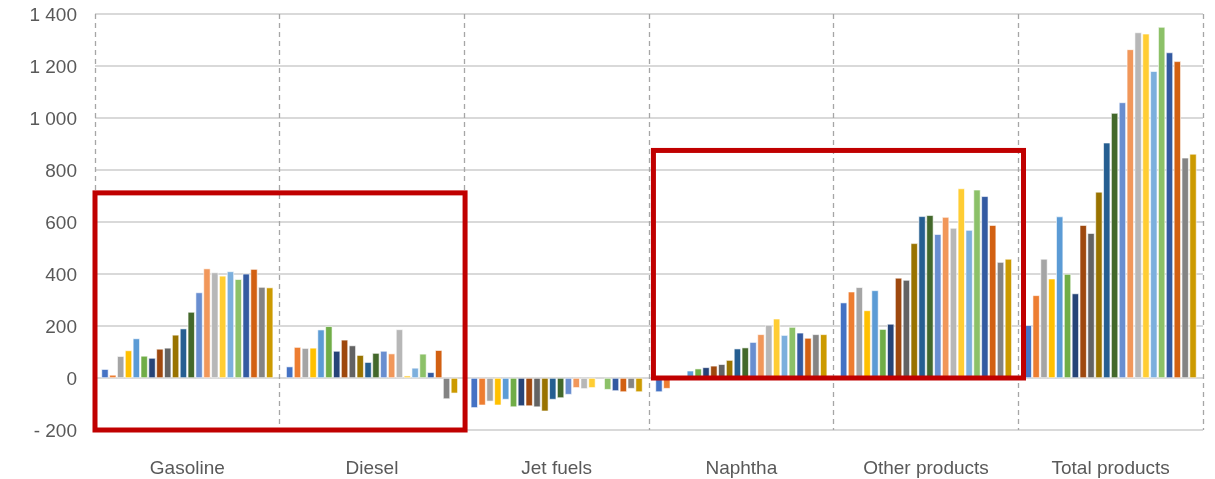 This screenshot has width=1215, height=479. What do you see at coordinates (1110, 467) in the screenshot?
I see `x-tick-label: Total products` at bounding box center [1110, 467].